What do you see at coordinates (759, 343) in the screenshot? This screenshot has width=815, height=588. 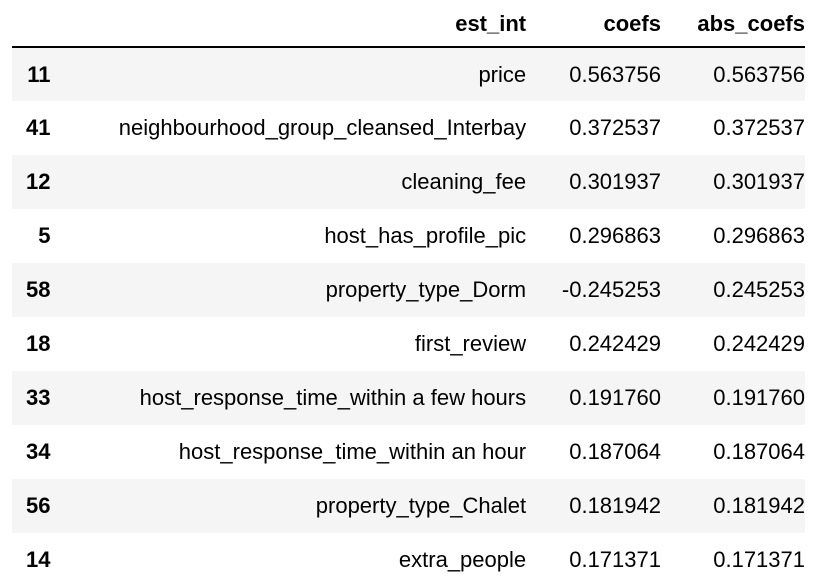 I see `abs-coefs-cell: 0.242429` at bounding box center [759, 343].